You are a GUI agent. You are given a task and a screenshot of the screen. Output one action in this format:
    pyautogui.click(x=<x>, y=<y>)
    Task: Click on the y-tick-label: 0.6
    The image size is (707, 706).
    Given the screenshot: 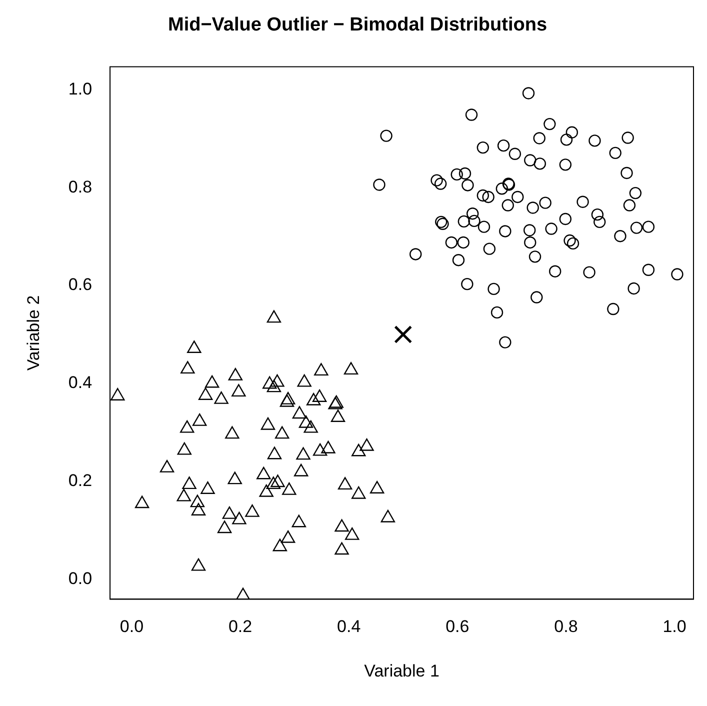 What is the action you would take?
    pyautogui.click(x=80, y=284)
    